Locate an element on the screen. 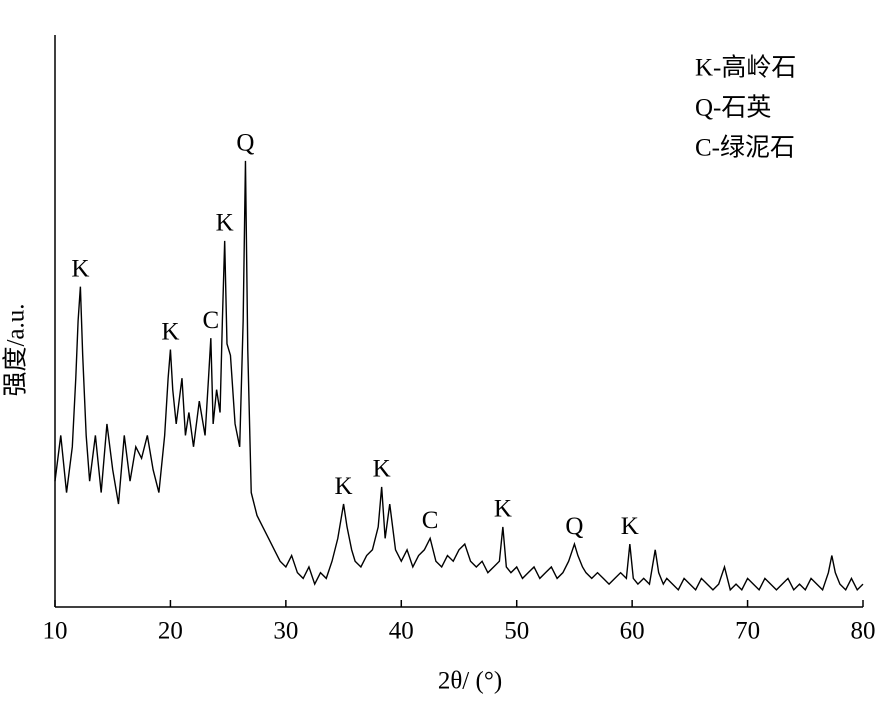  y-axis-label: 强度/a.u. is located at coordinates (16, 349).